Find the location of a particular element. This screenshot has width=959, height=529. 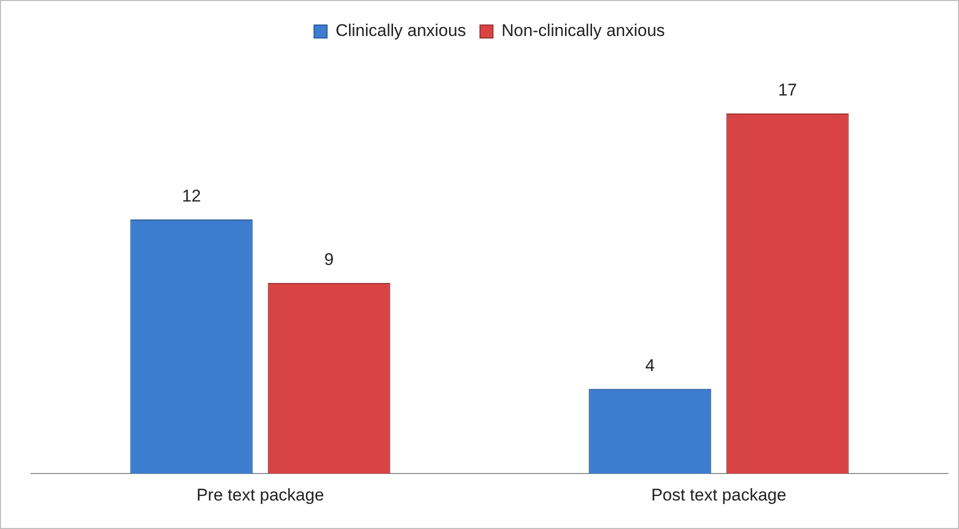

x-tick-label: Post text package is located at coordinates (718, 494).